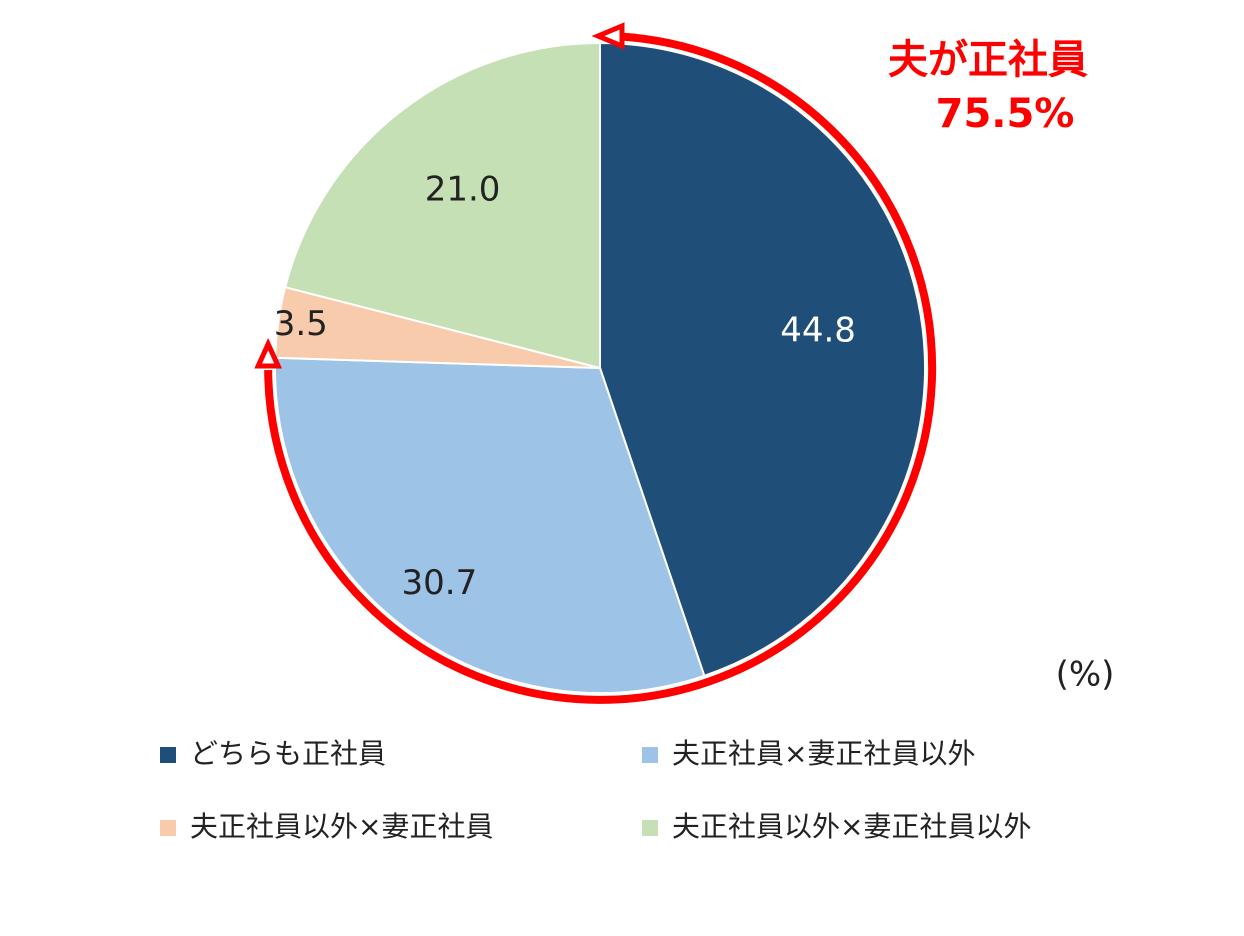 This screenshot has width=1244, height=936. I want to click on unit-label: (%), so click(1085, 675).